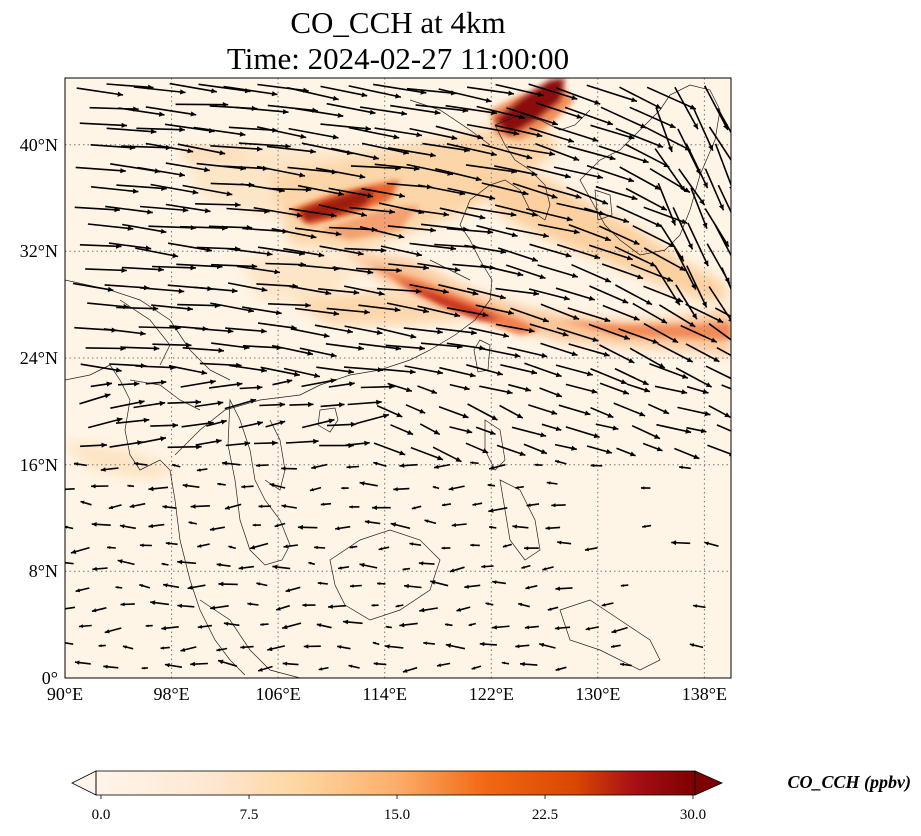 This screenshot has height=836, width=921. Describe the element at coordinates (101, 815) in the screenshot. I see `colorbar-tick-label: 0.0` at that location.